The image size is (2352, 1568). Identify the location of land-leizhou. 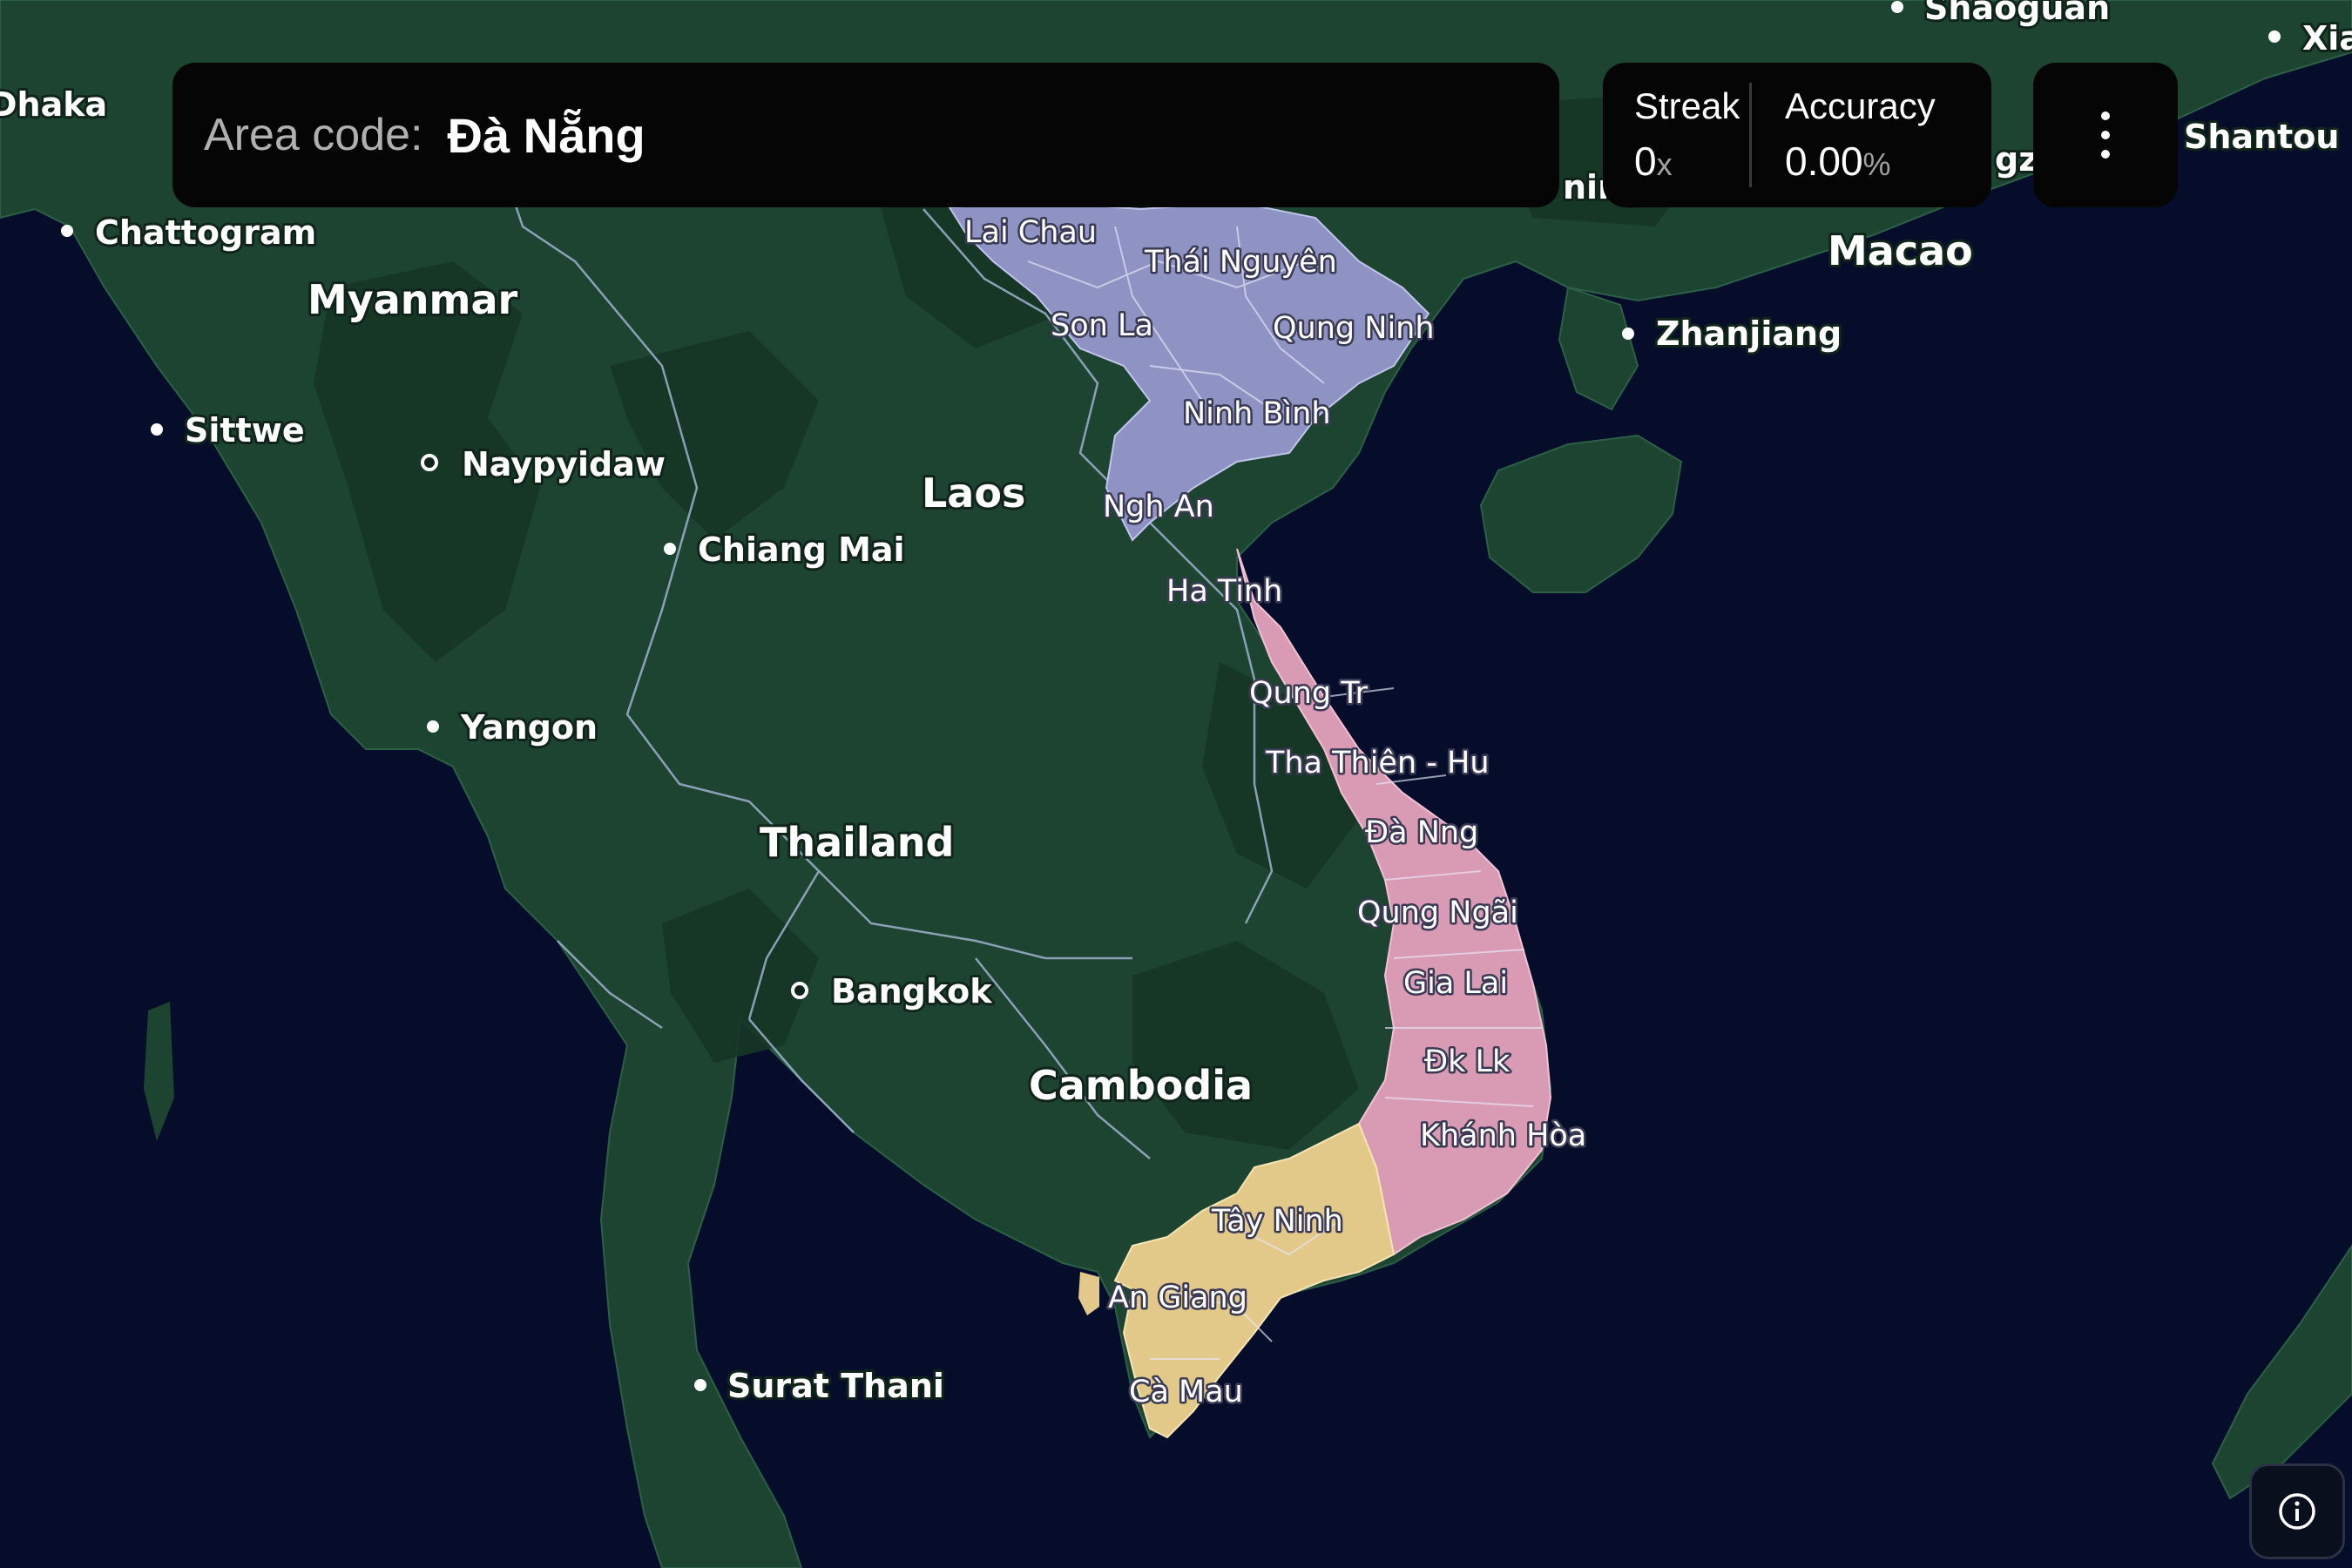
(1598, 348).